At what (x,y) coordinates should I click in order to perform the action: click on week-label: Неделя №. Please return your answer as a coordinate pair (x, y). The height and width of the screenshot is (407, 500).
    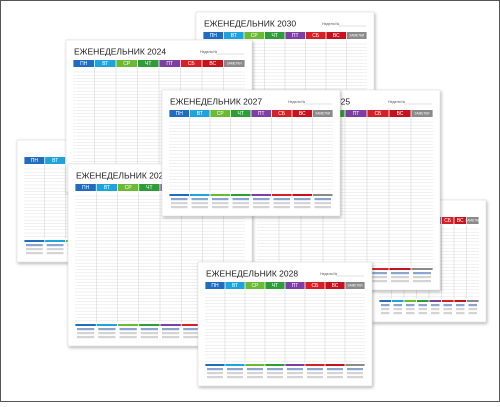
    Looking at the image, I should click on (331, 24).